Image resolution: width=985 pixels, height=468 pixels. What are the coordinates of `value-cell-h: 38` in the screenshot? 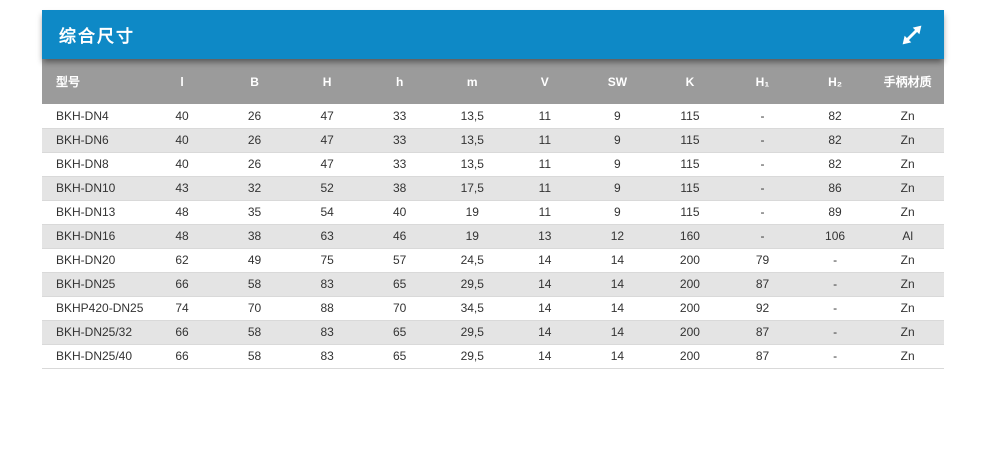 It's located at (399, 188).